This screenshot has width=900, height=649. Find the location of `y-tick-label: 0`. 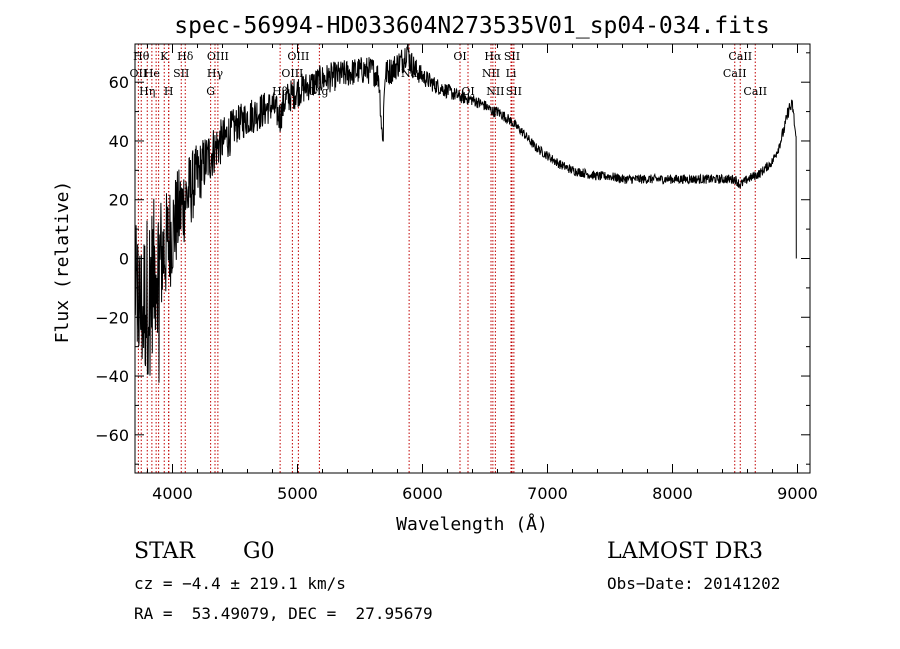

y-tick-label: 0 is located at coordinates (124, 259).